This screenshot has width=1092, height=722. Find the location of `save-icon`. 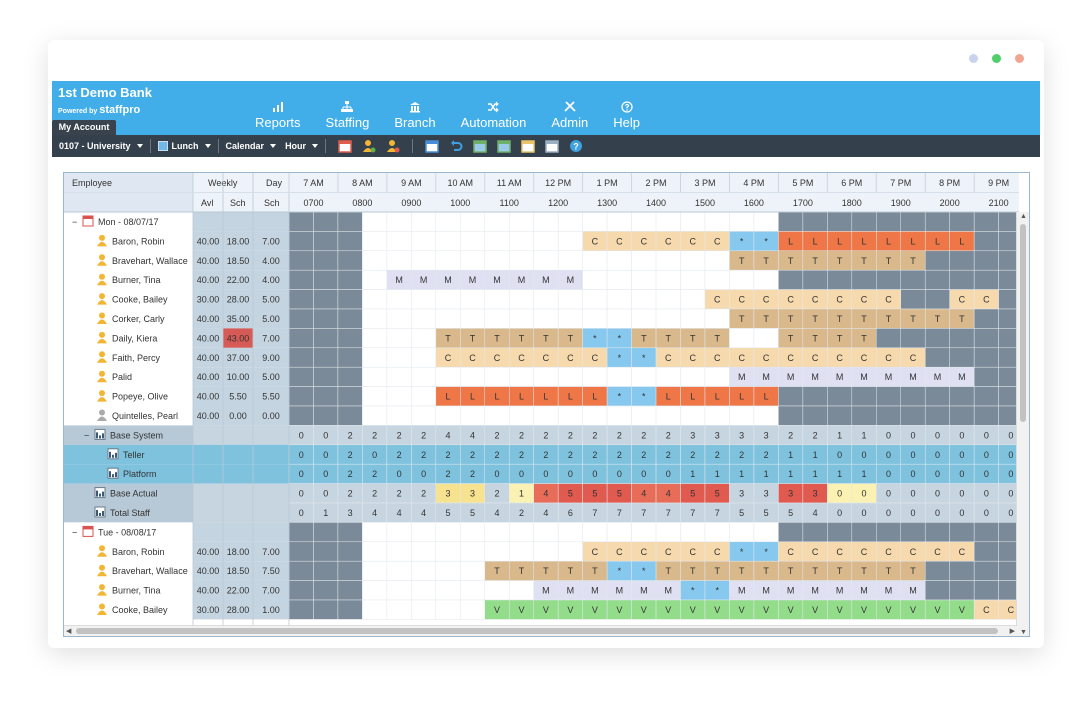

save-icon is located at coordinates (432, 146).